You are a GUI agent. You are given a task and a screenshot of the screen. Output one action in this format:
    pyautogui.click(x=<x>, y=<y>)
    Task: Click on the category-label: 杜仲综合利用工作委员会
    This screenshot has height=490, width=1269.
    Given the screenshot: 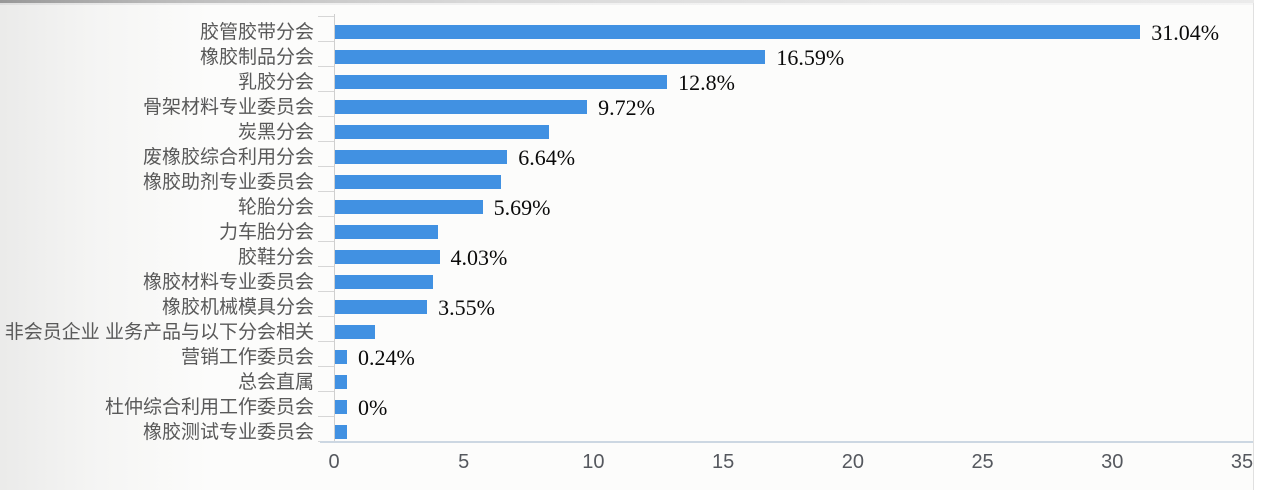 What is the action you would take?
    pyautogui.click(x=209, y=407)
    